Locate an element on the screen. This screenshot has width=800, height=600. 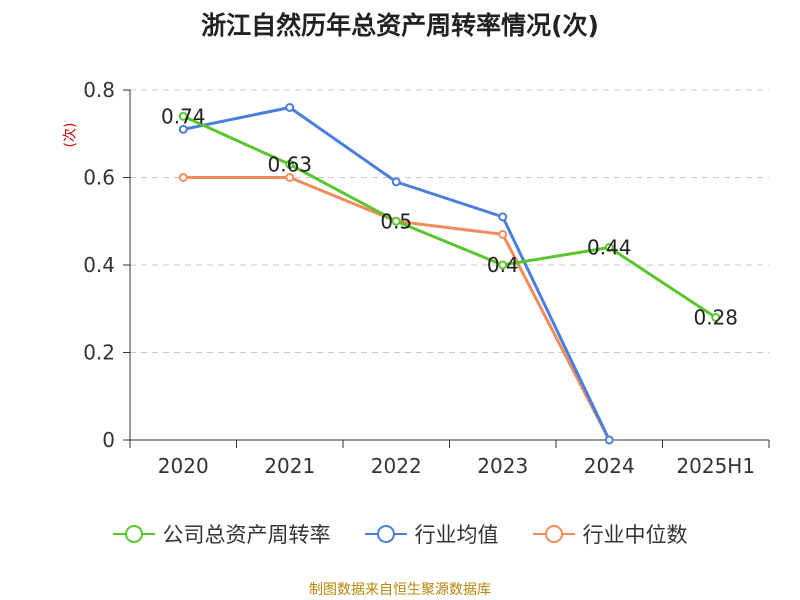
x-tick-label: 2024 is located at coordinates (609, 466).